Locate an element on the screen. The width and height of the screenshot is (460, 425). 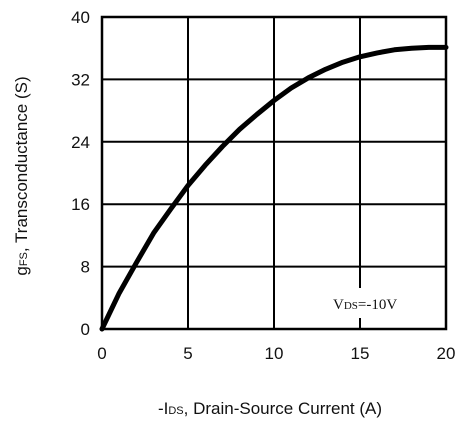
x-tick-label: 10 is located at coordinates (274, 353).